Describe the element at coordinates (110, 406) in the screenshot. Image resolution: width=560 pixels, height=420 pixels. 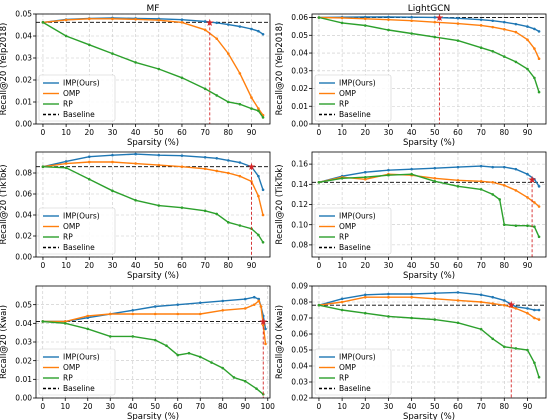
I see `x-tick-label: 30` at that location.